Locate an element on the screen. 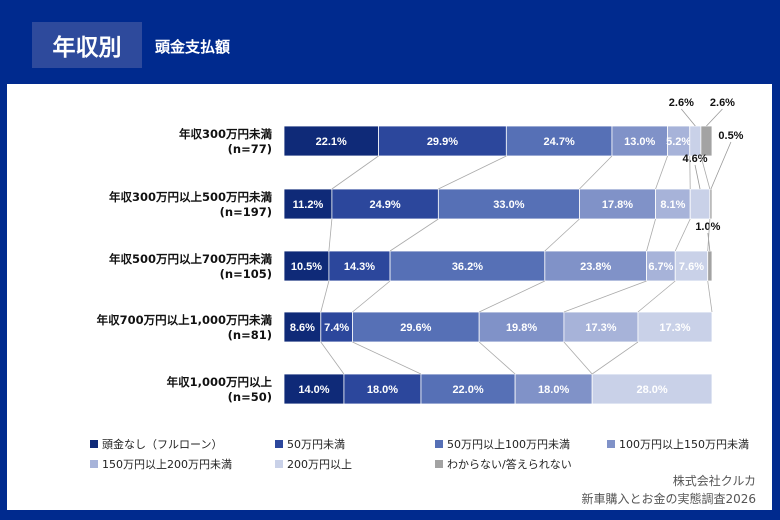 Image resolution: width=780 pixels, height=520 pixels. data-label: 28.0% is located at coordinates (651, 390).